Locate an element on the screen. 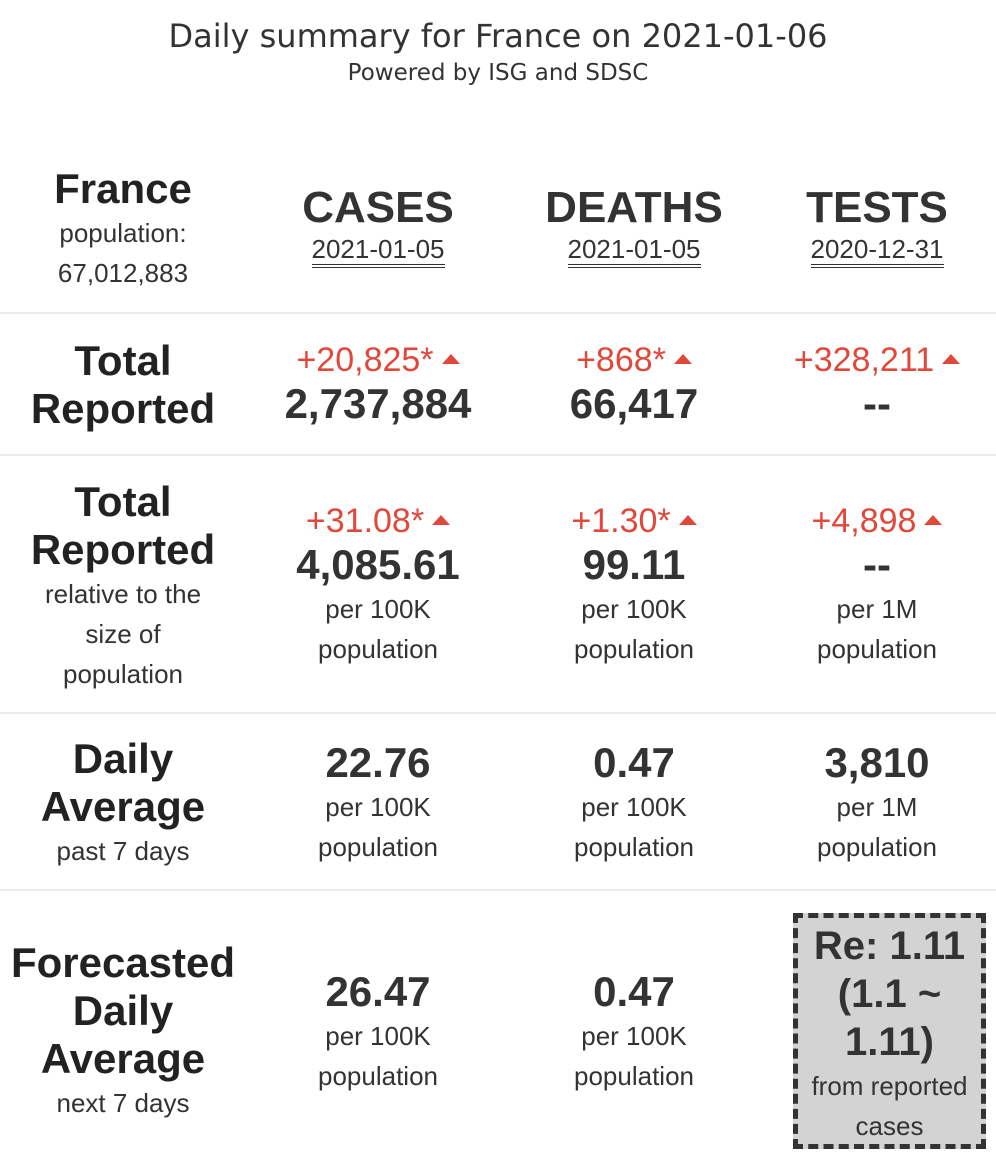  delta-text: +868* is located at coordinates (621, 360).